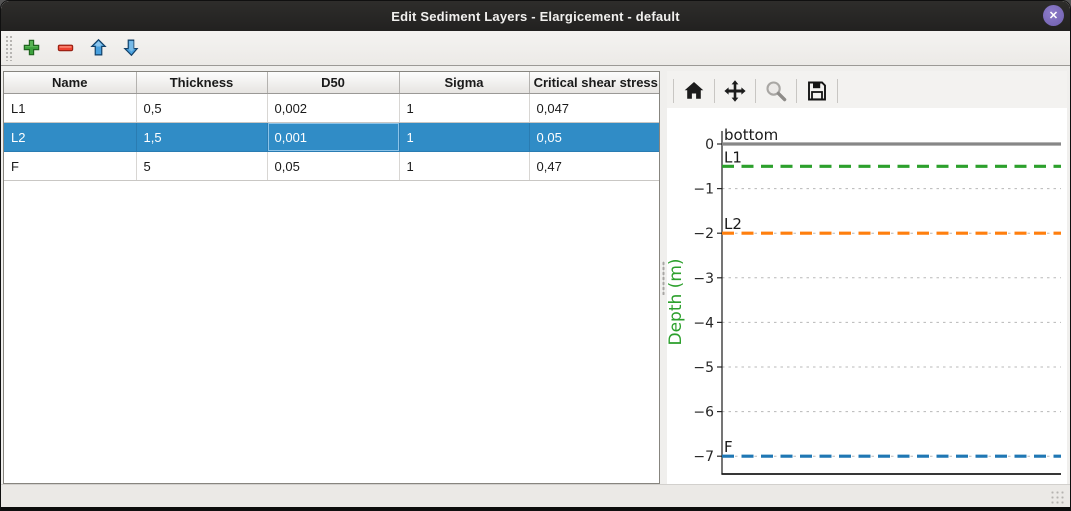 Image resolution: width=1071 pixels, height=511 pixels. I want to click on table-row-l2: L2 1,5 0,001 1 0,05, so click(331, 137).